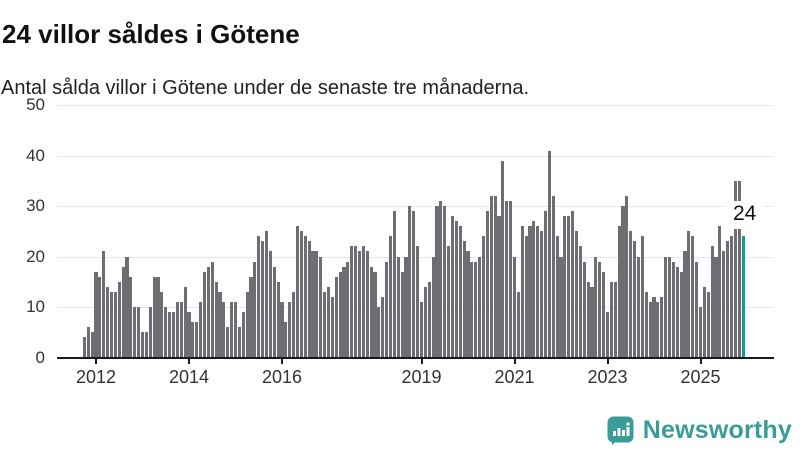 The width and height of the screenshot is (800, 450). Describe the element at coordinates (699, 430) in the screenshot. I see `newsworthy-logo: Newsworthy` at that location.